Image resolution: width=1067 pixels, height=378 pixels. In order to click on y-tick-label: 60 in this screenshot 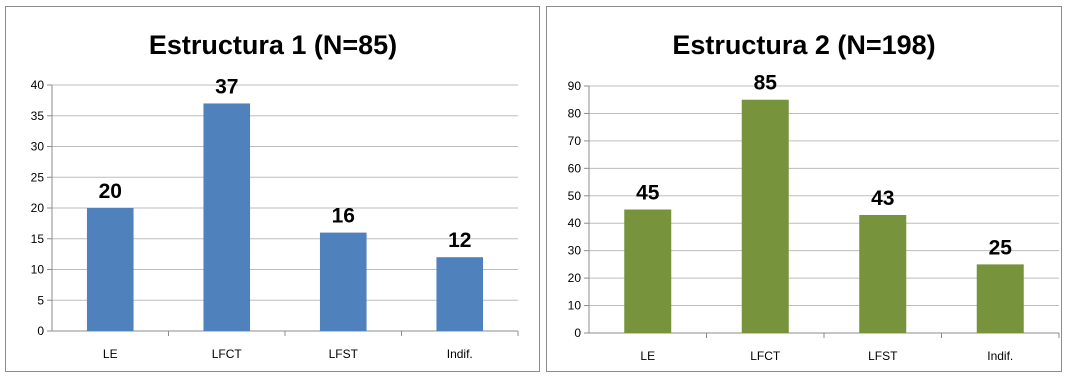, I will do `click(575, 168)`.